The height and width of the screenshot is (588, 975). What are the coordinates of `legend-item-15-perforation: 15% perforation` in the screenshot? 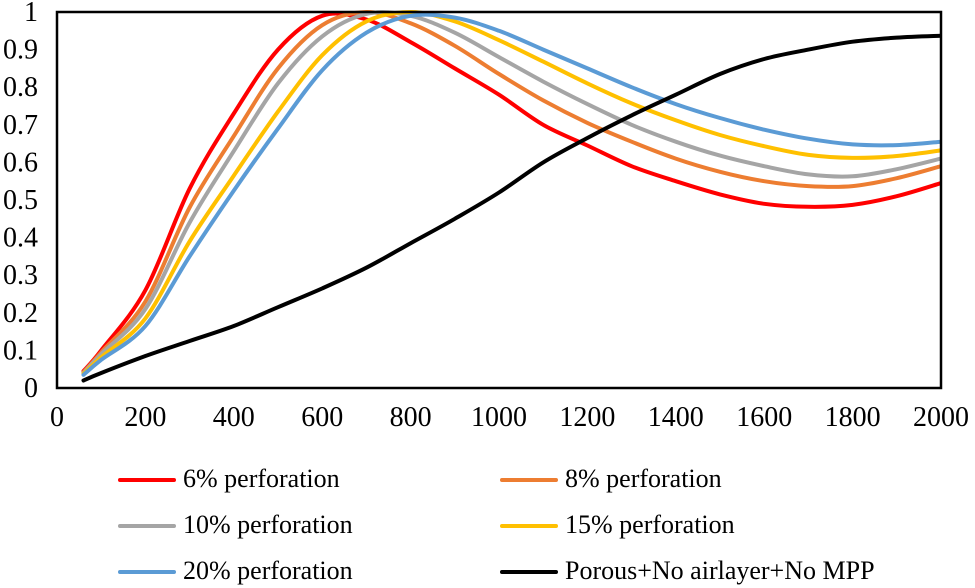 It's located at (737, 526).